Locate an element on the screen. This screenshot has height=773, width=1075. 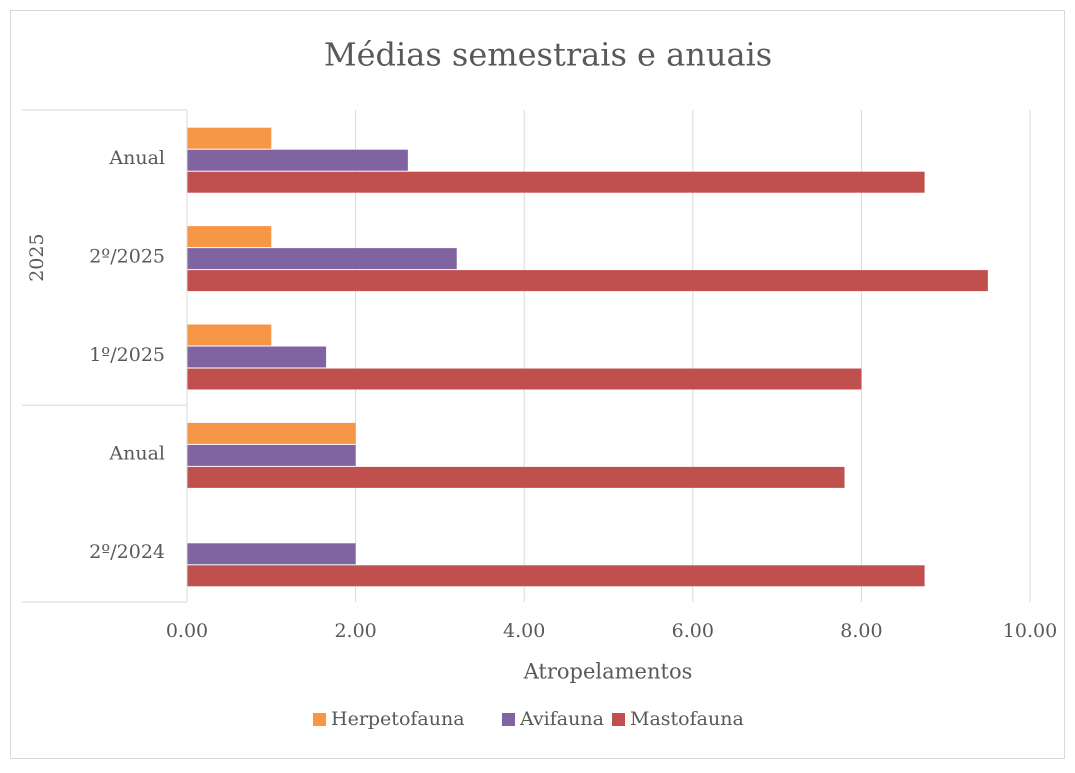
x-tick-label: 8.00 is located at coordinates (861, 631).